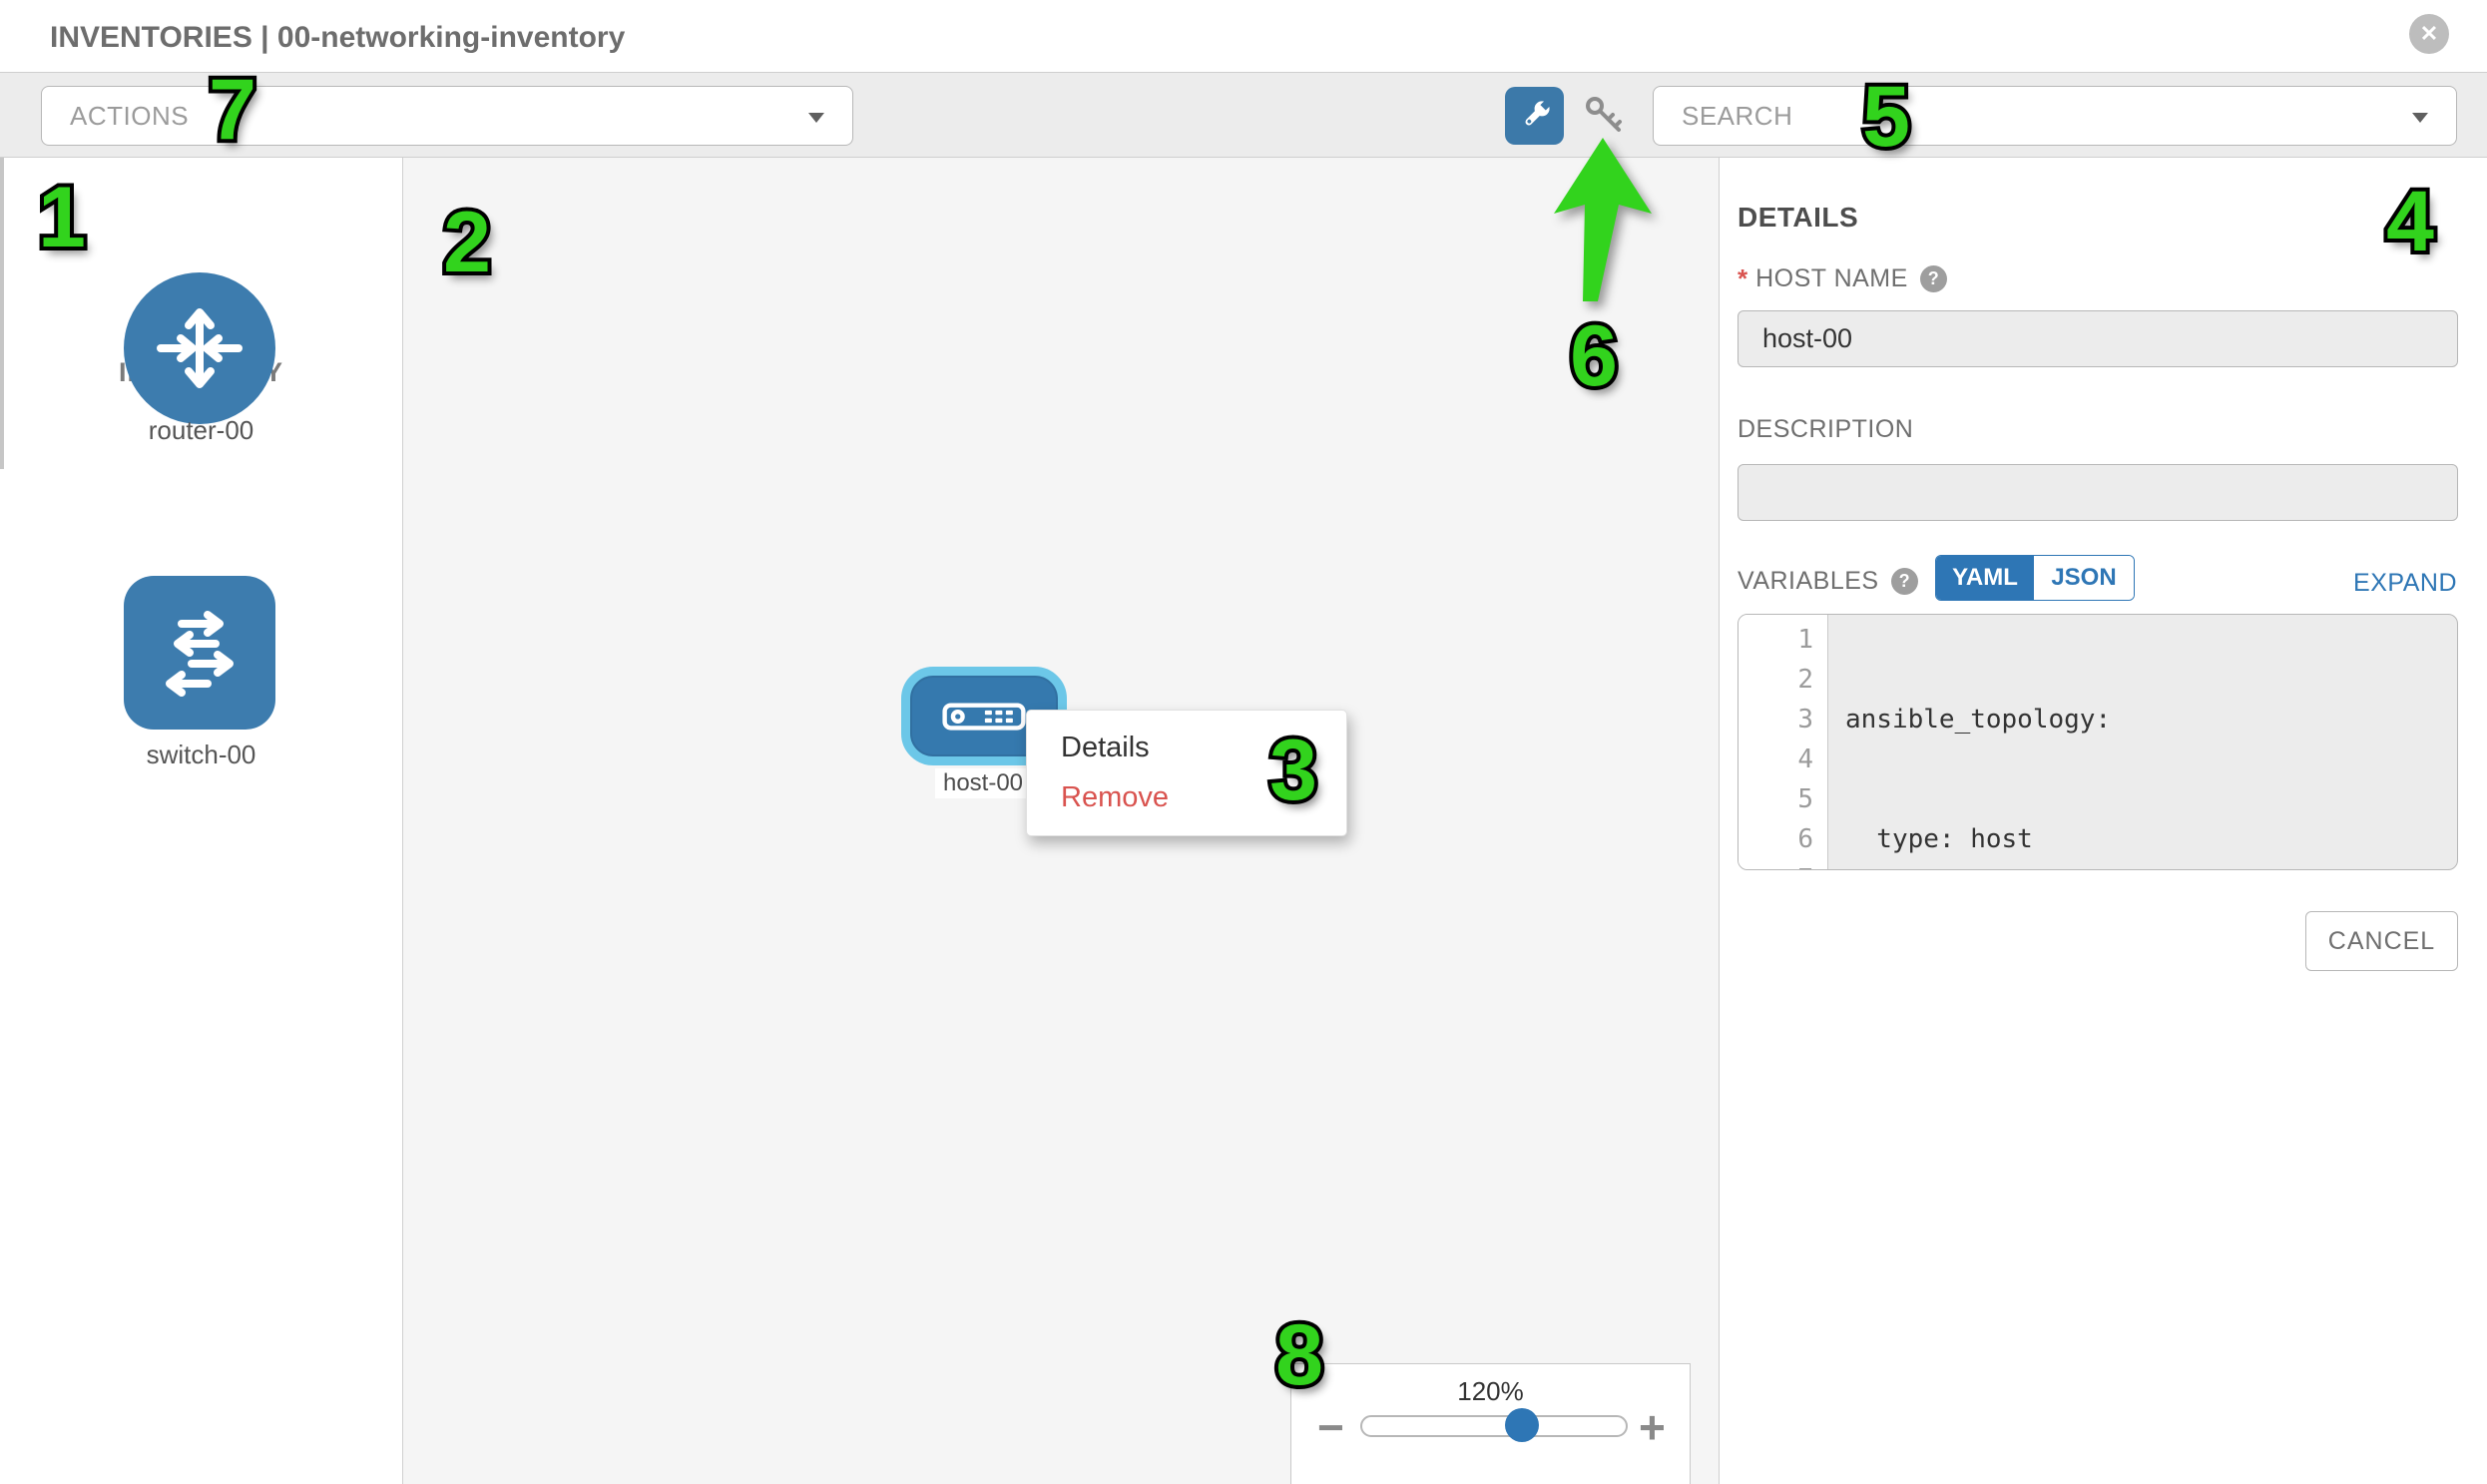 The height and width of the screenshot is (1484, 2487). I want to click on host-name-label-row: * HOST NAME ?, so click(1843, 278).